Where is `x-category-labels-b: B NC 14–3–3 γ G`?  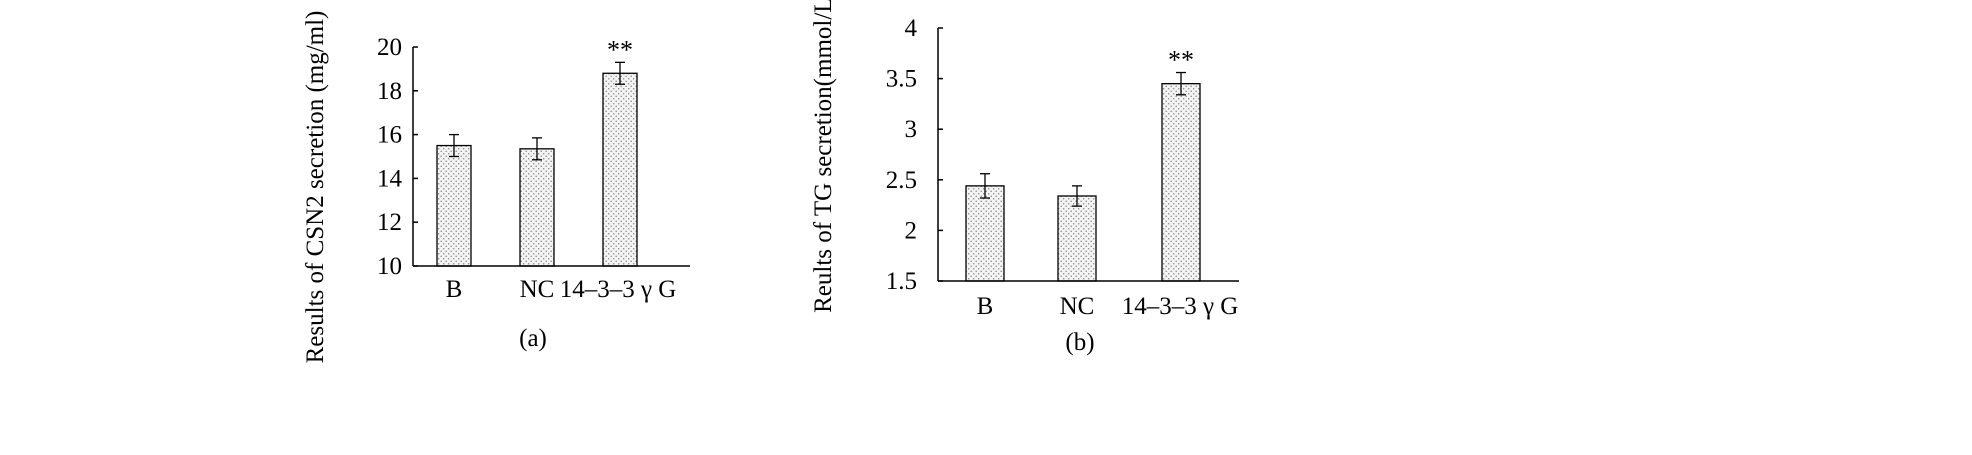
x-category-labels-b: B NC 14–3–3 γ G is located at coordinates (1108, 306).